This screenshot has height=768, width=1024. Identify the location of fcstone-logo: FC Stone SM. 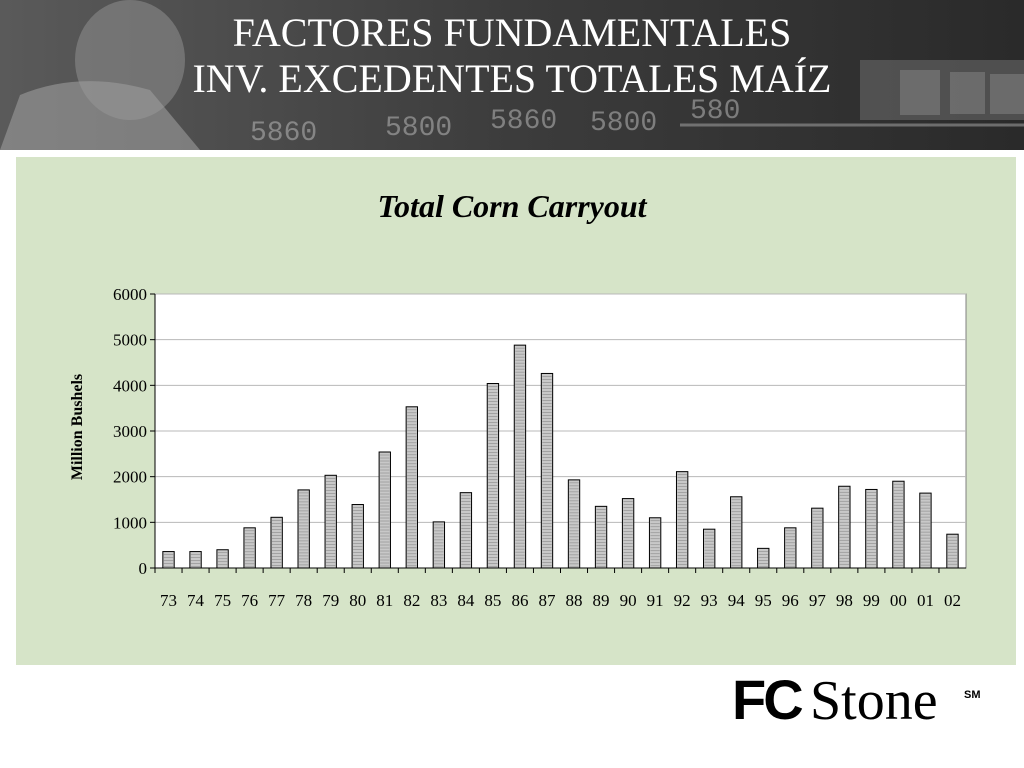
(862, 700).